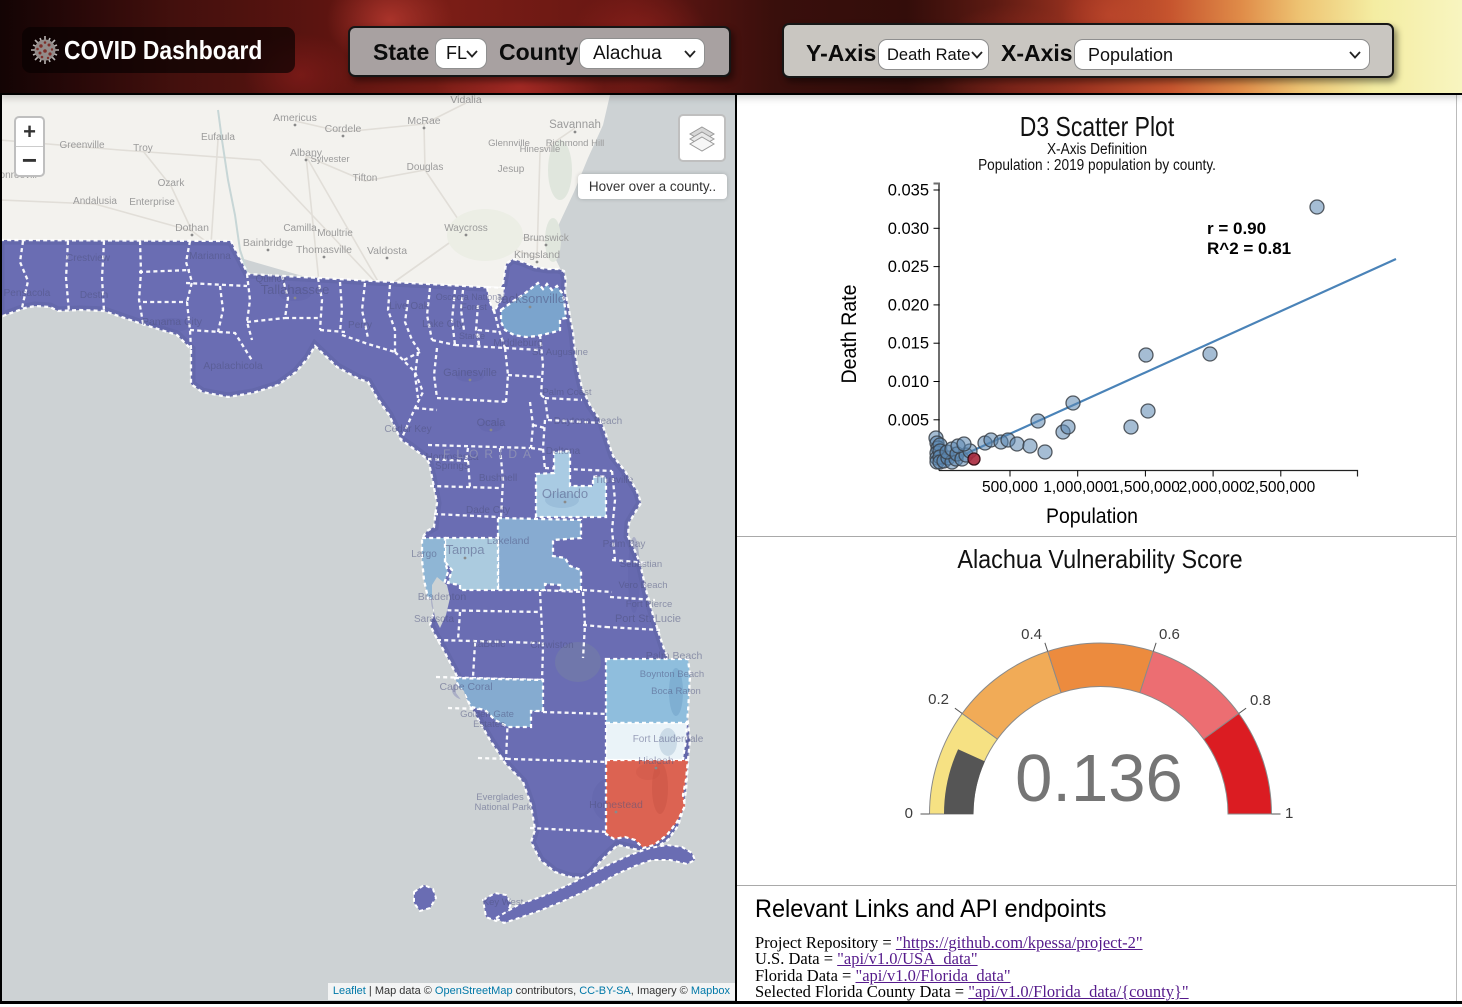 This screenshot has width=1462, height=1007. What do you see at coordinates (1092, 516) in the screenshot?
I see `svg-text: Population` at bounding box center [1092, 516].